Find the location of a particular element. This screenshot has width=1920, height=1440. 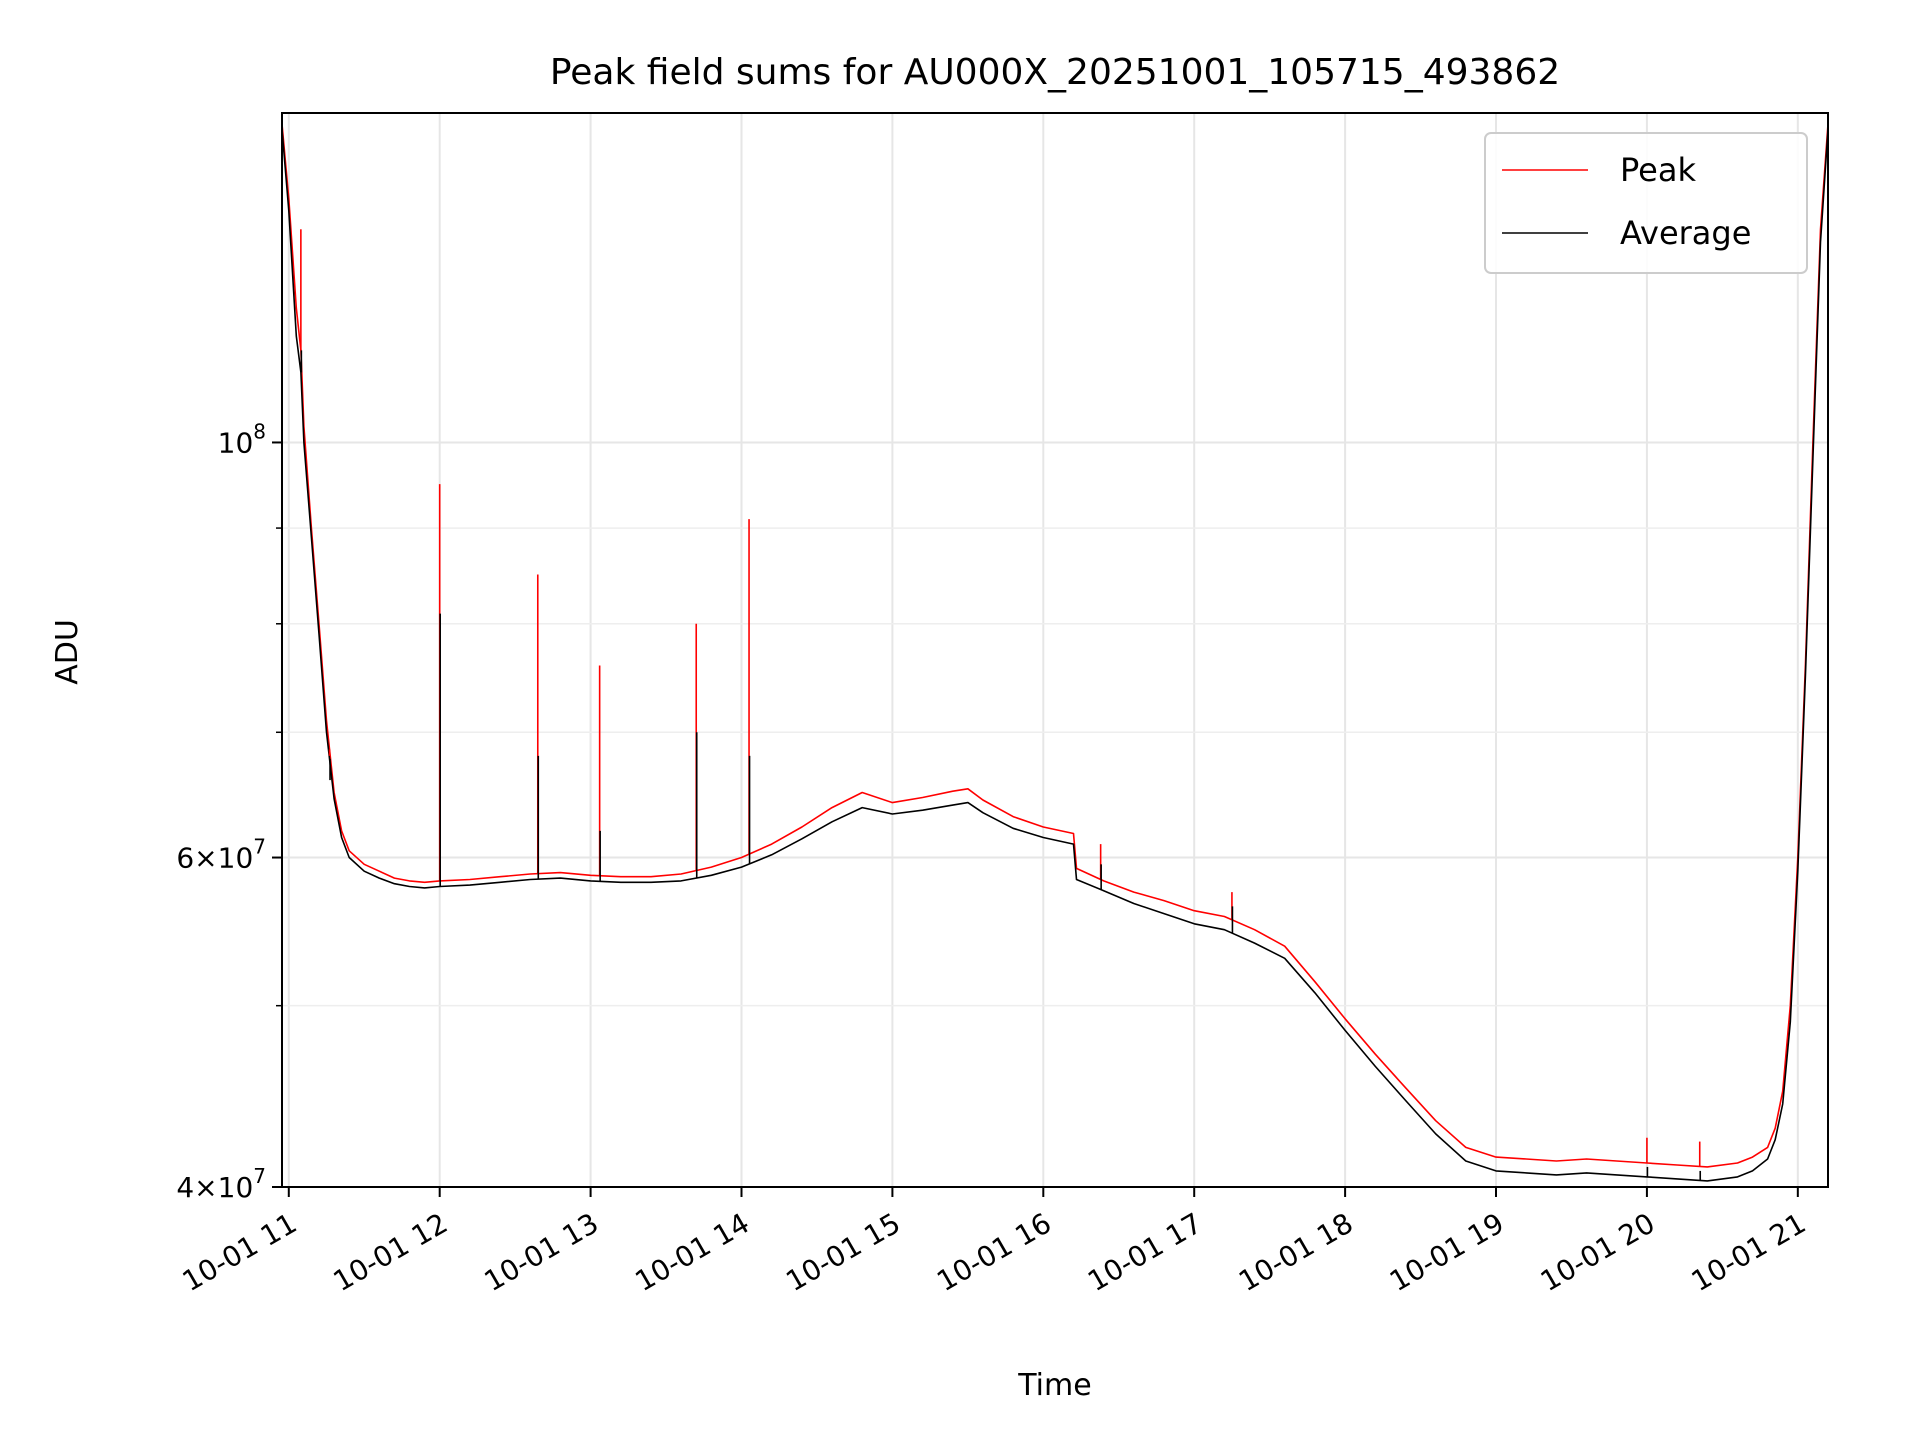

y-tick-label: 4×10⁷ is located at coordinates (221, 1184).